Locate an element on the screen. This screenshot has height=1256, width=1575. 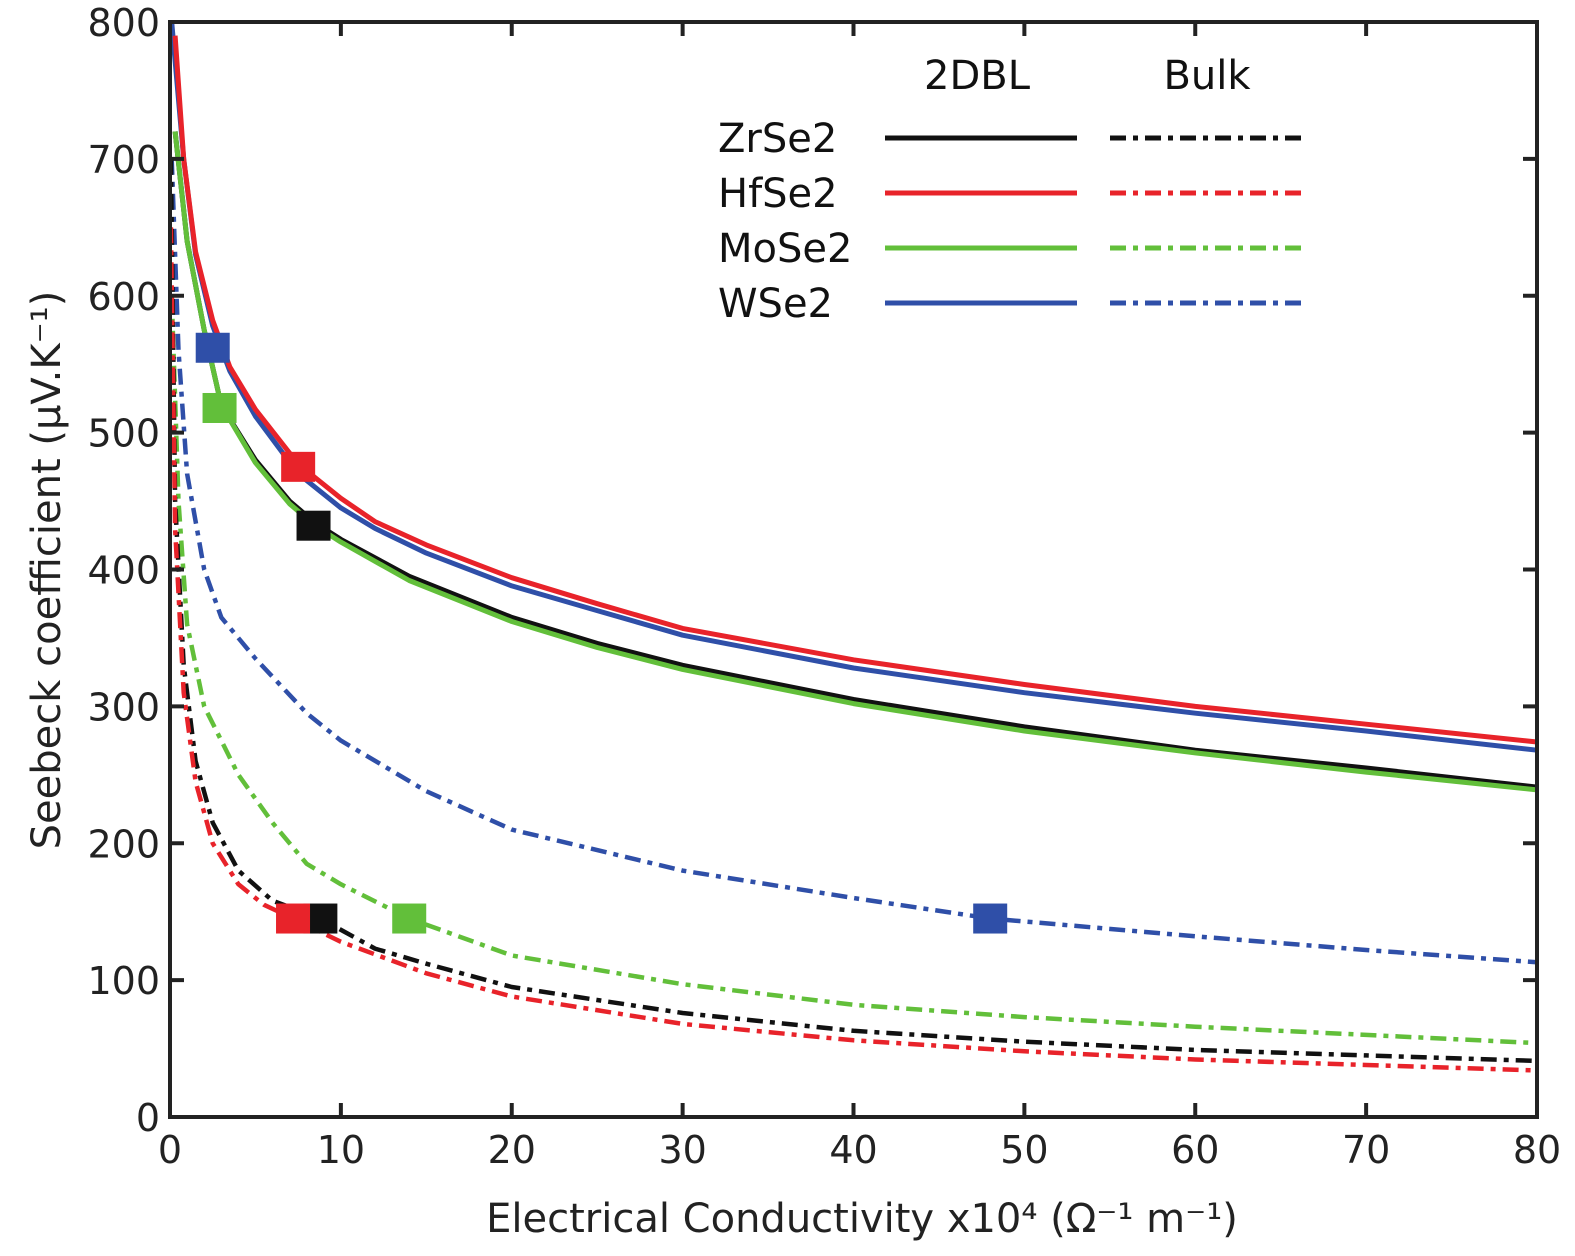
legend-rows: ZrSe2 HfSe2 MoSe2 WSe2 is located at coordinates (1010, 221).